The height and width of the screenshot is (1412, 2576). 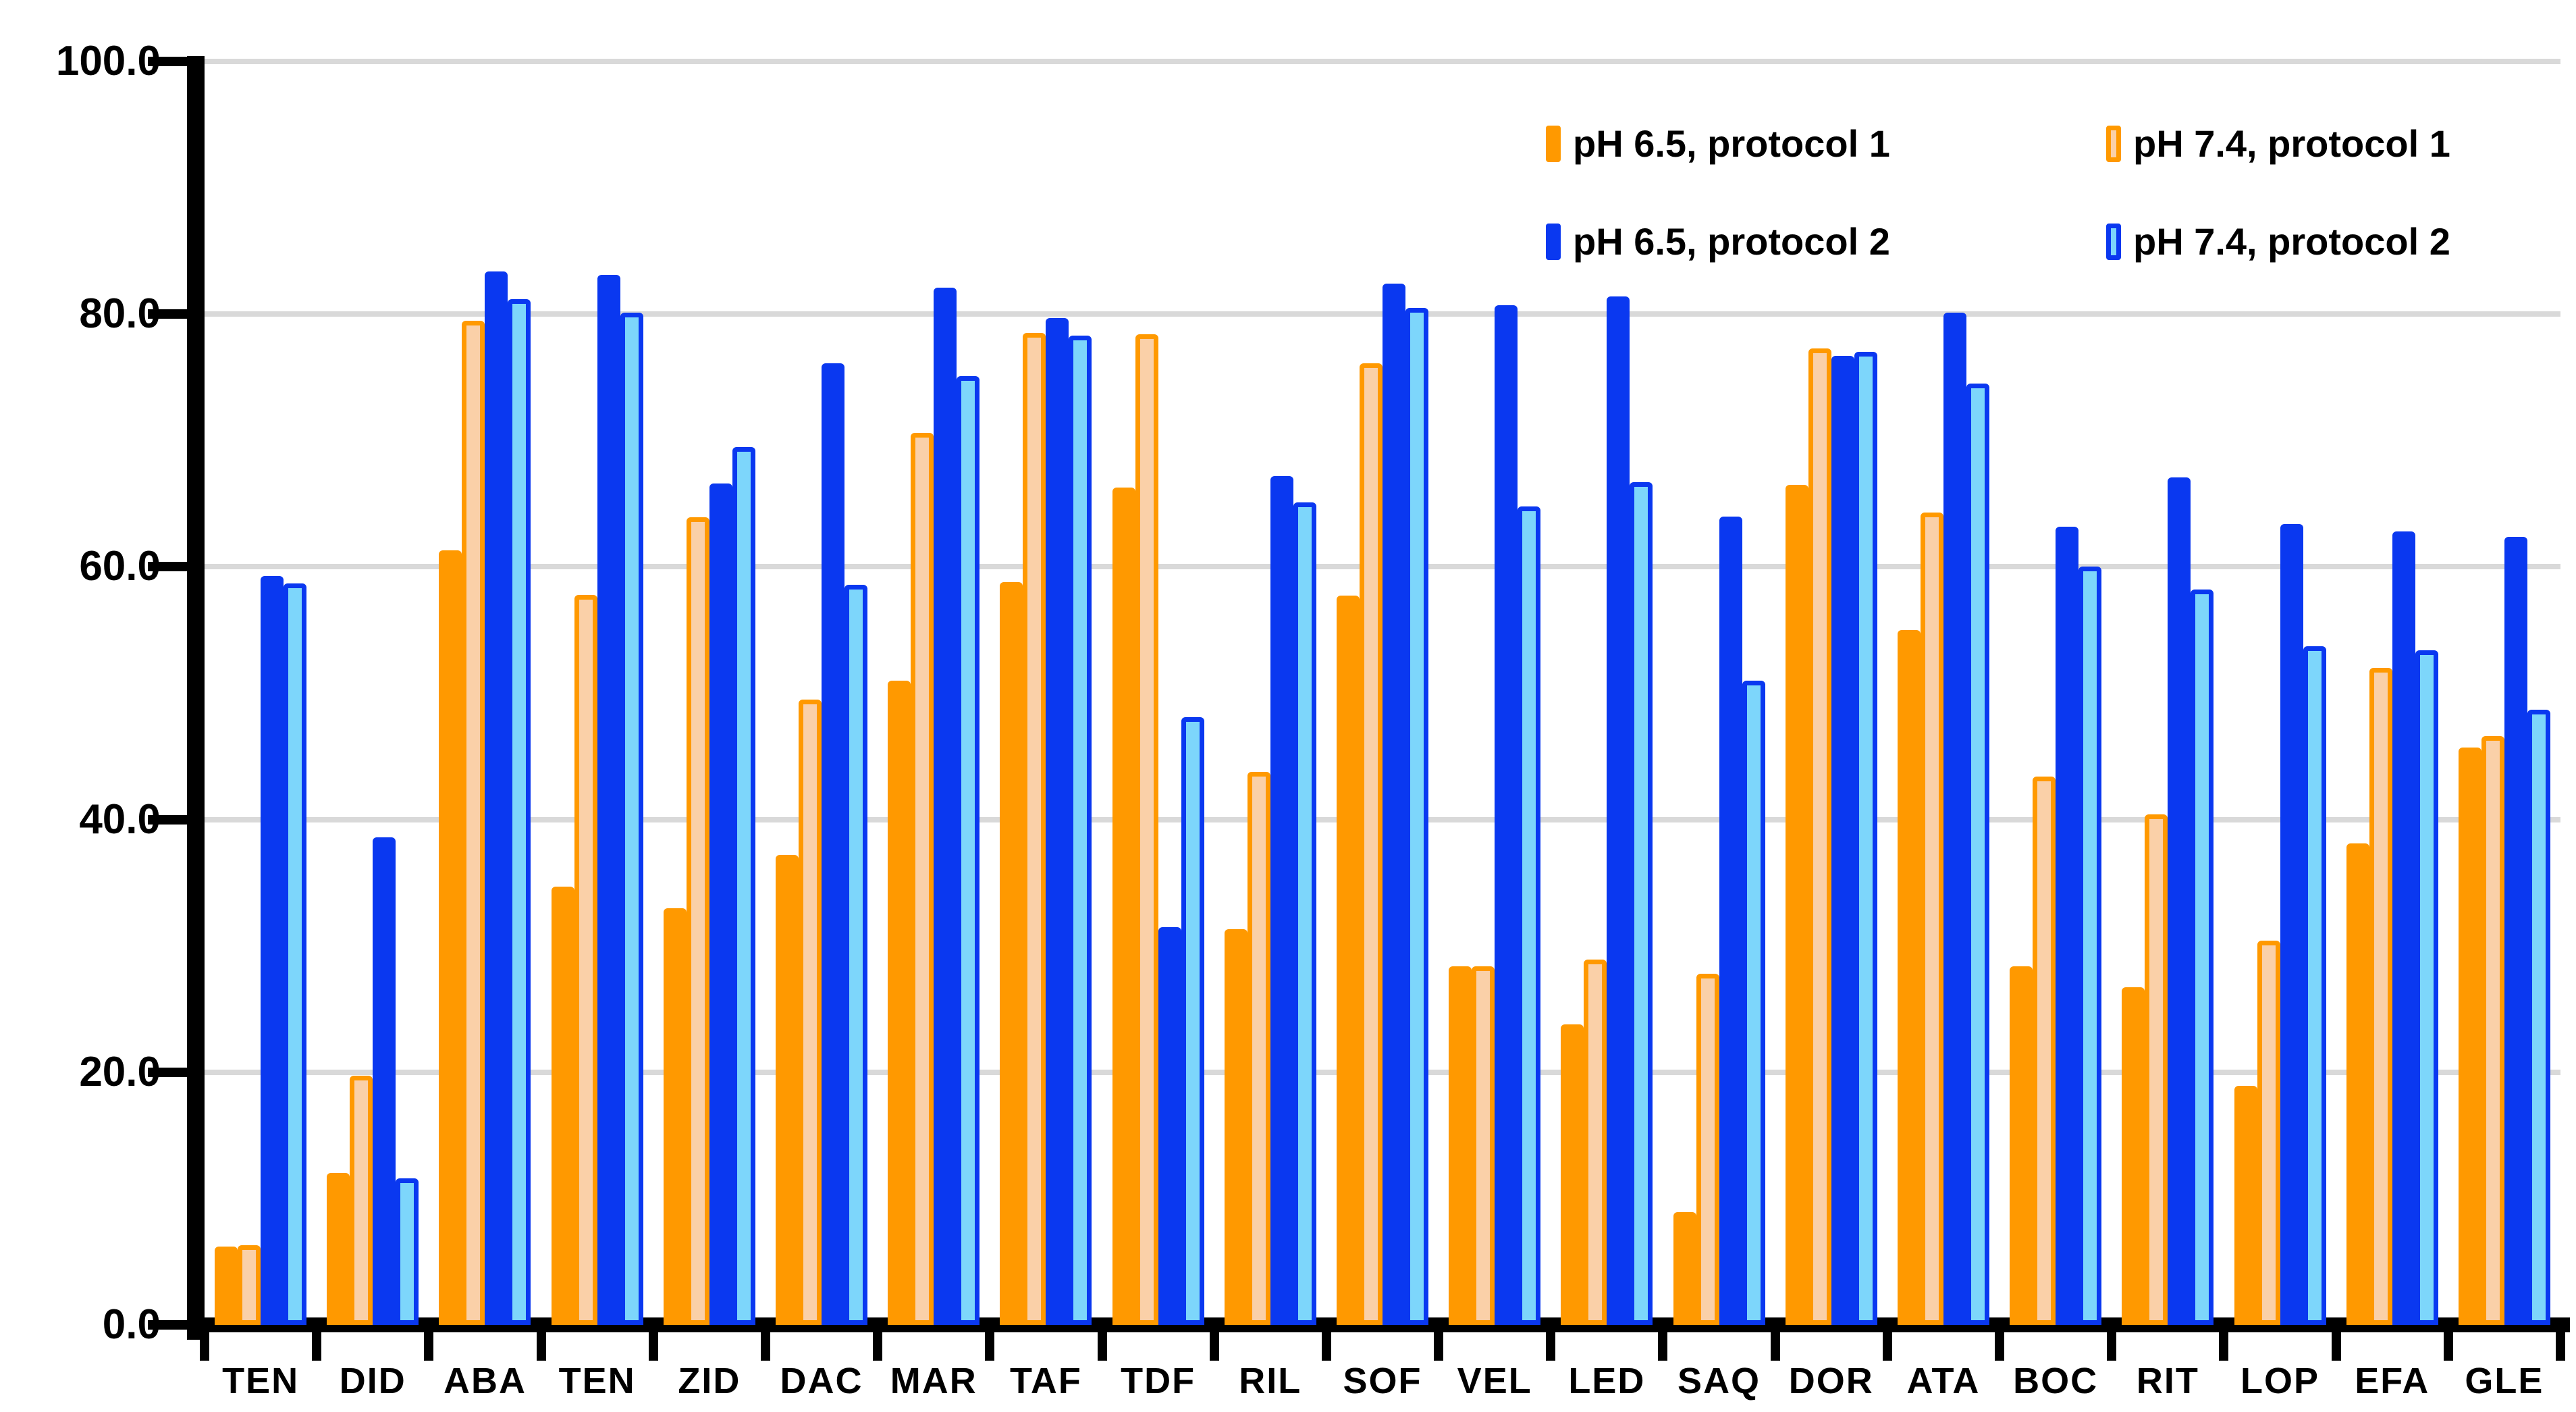 What do you see at coordinates (856, 954) in the screenshot?
I see `bar-dac-series4` at bounding box center [856, 954].